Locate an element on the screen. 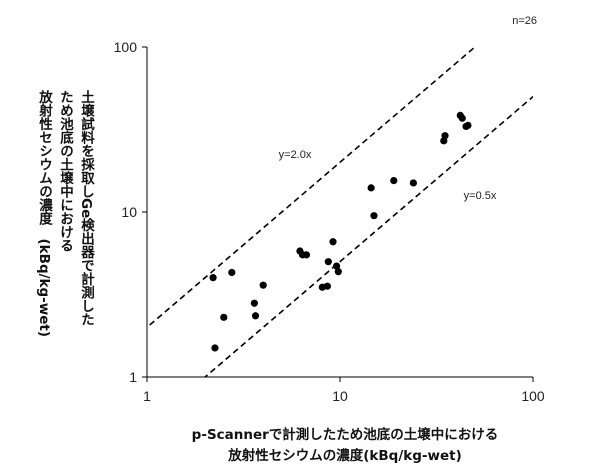 The image size is (595, 471). x-tick-label: 100 is located at coordinates (533, 396).